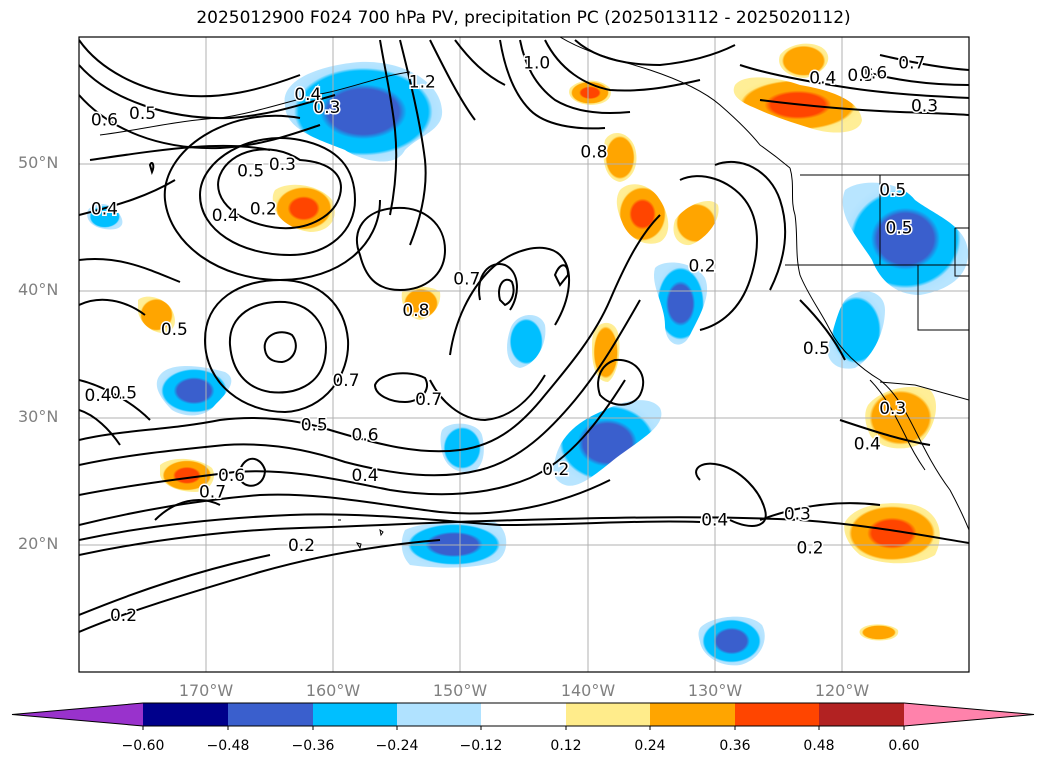  What do you see at coordinates (143, 746) in the screenshot?
I see `colorbar-tick-neg-060: −0.60` at bounding box center [143, 746].